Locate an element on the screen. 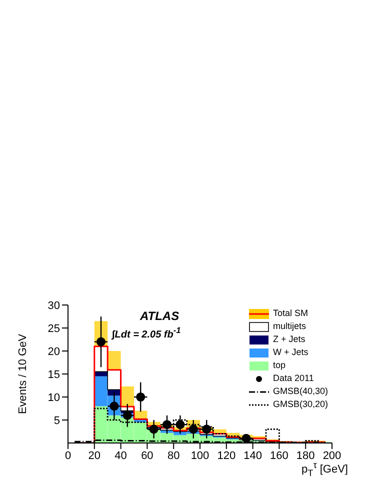 The width and height of the screenshot is (374, 484). x-tick-label: 0 is located at coordinates (68, 456).